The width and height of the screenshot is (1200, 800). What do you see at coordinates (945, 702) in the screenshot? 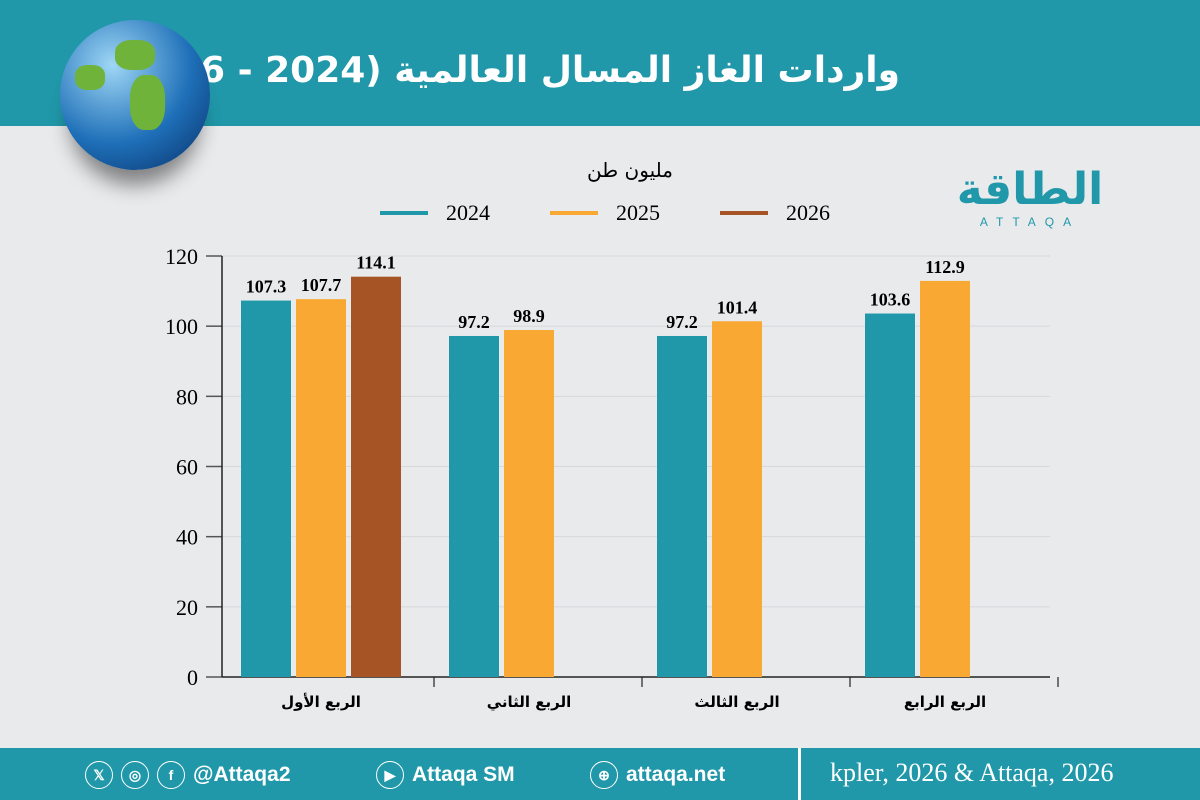
I see `x-tick-label: الربع الرابع` at bounding box center [945, 702].